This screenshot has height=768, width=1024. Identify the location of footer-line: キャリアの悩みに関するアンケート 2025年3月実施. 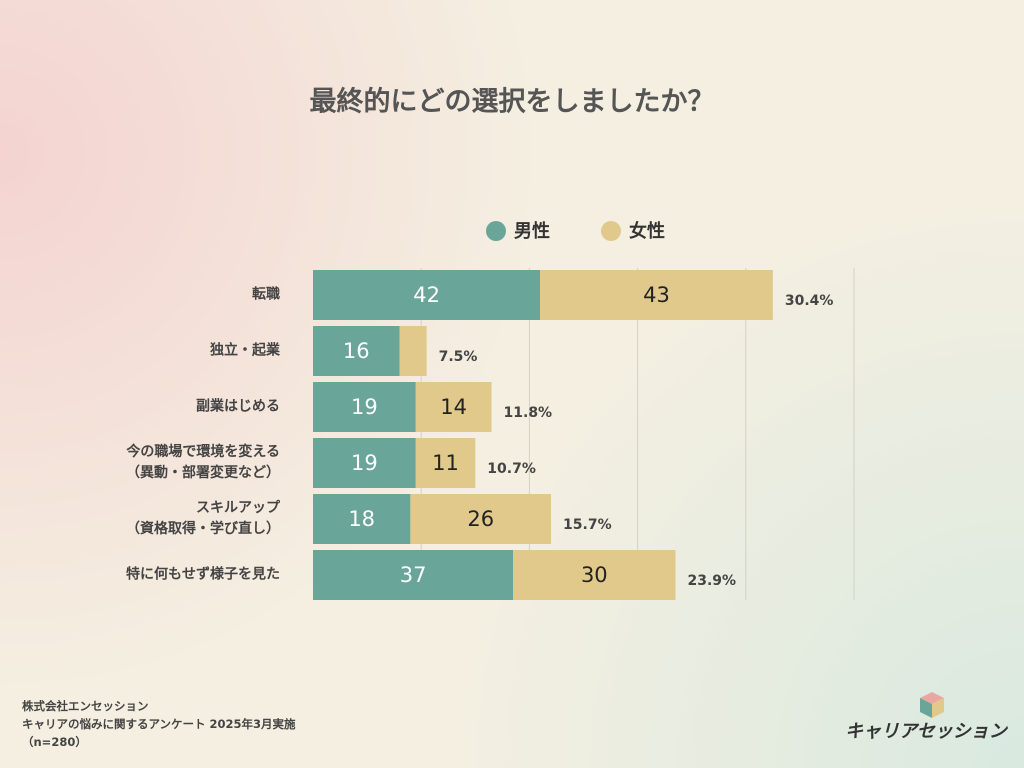
(159, 724).